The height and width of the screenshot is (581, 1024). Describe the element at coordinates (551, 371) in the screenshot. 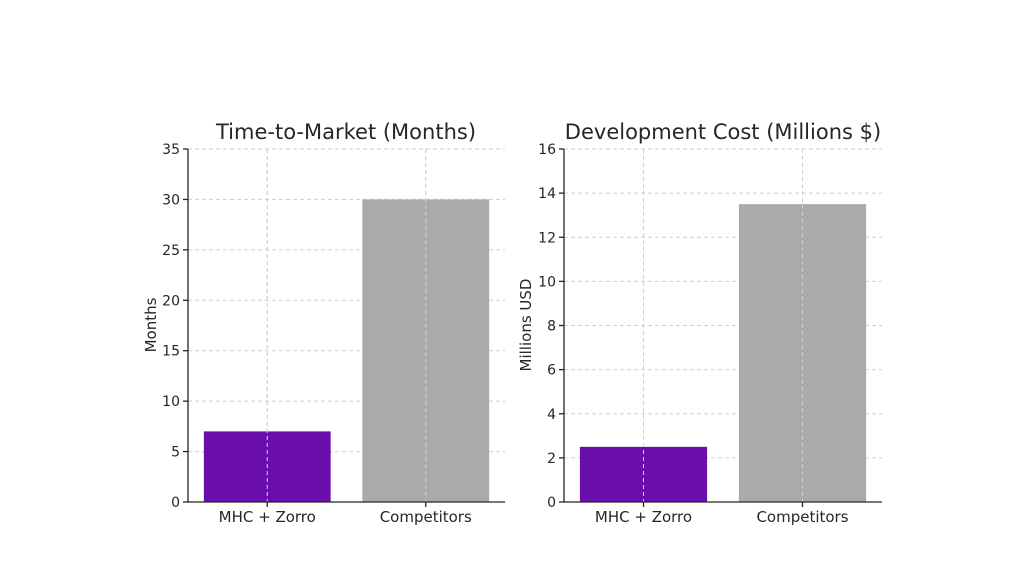

I see `y-tick-label: 6` at that location.